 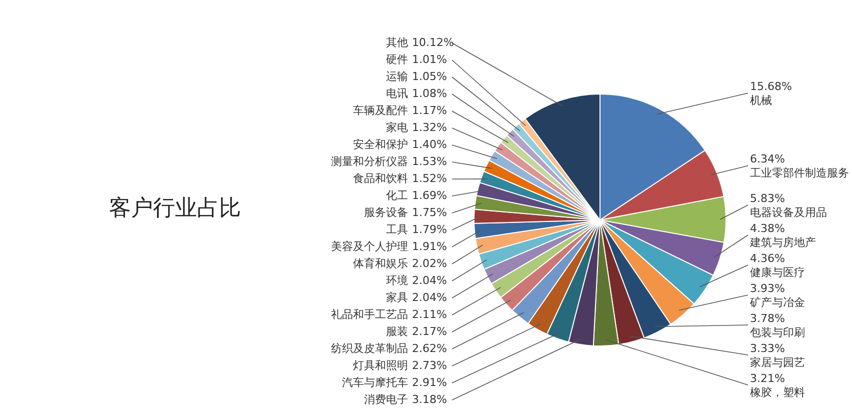 I want to click on data-label: 2.17%, so click(x=429, y=331).